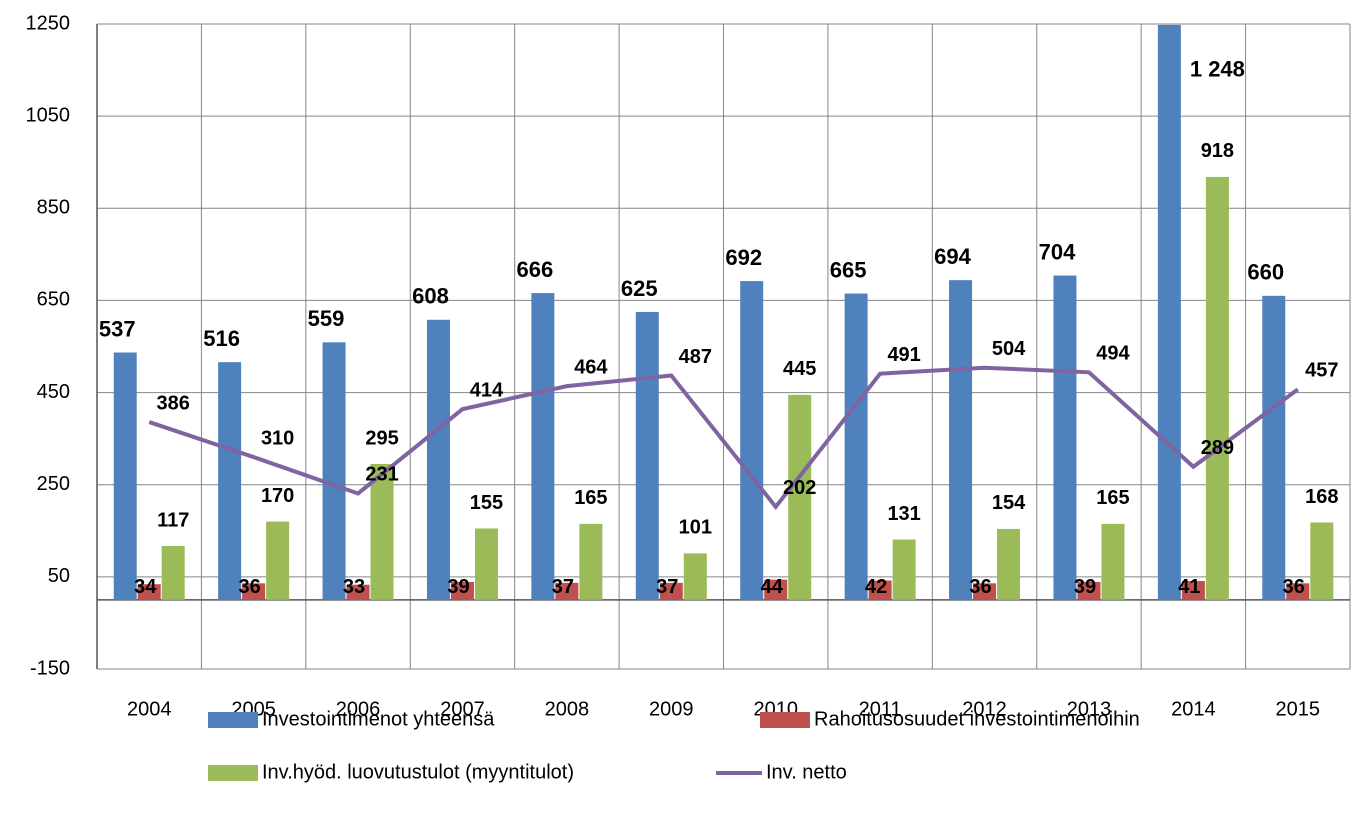 The height and width of the screenshot is (820, 1362). I want to click on y-tick-label: 1250, so click(48, 23).